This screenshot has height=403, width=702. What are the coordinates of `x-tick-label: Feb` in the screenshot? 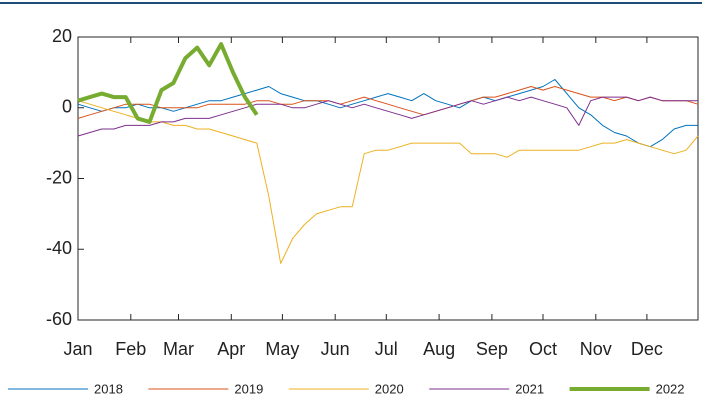 It's located at (130, 349).